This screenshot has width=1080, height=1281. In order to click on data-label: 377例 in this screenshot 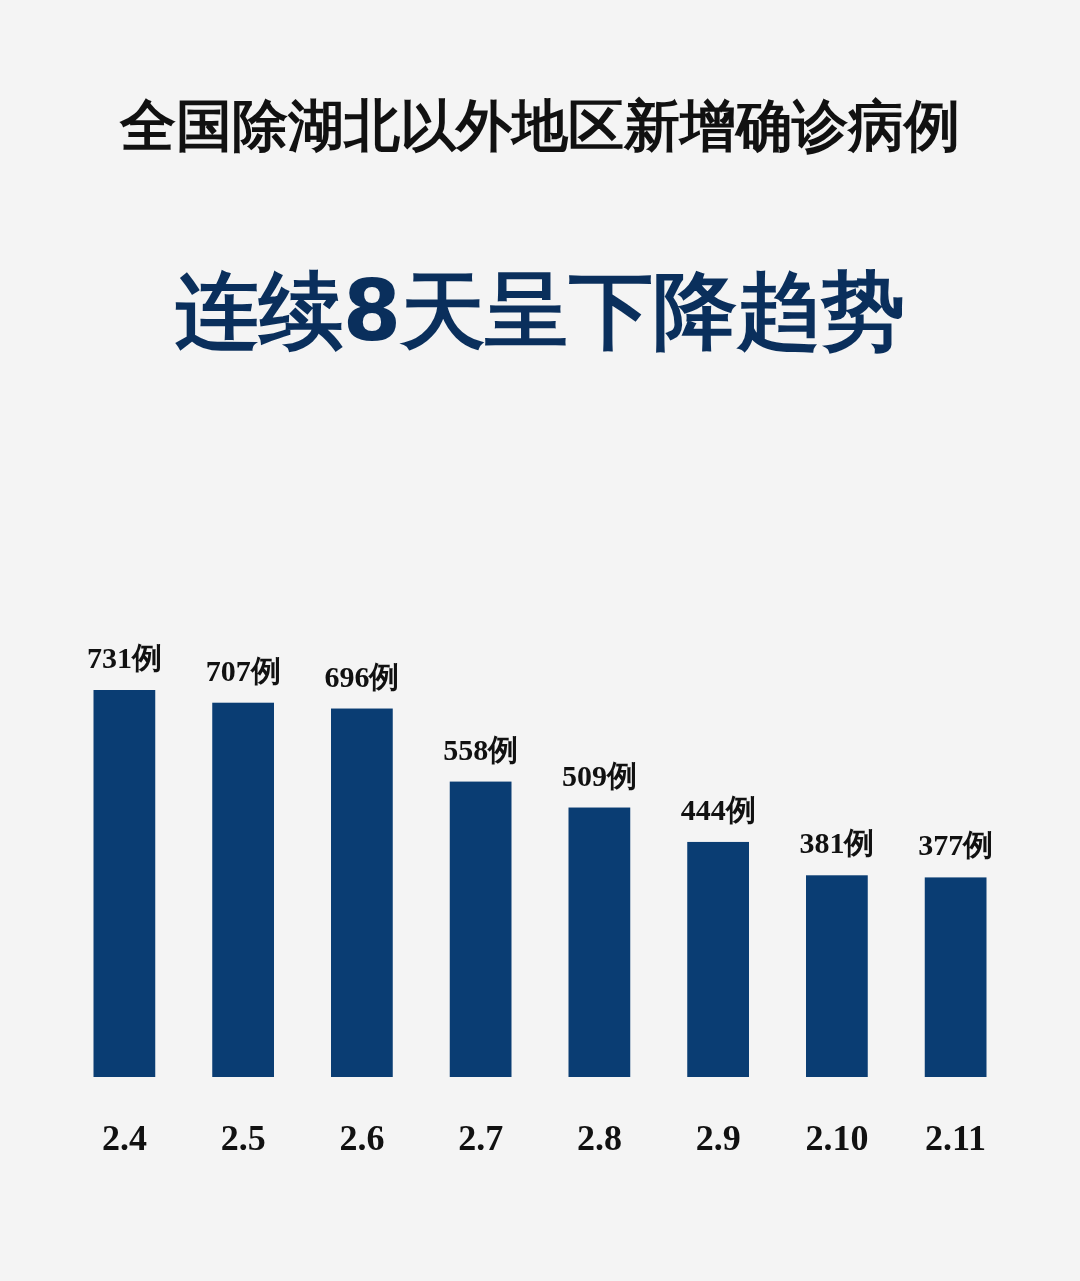, I will do `click(956, 845)`.